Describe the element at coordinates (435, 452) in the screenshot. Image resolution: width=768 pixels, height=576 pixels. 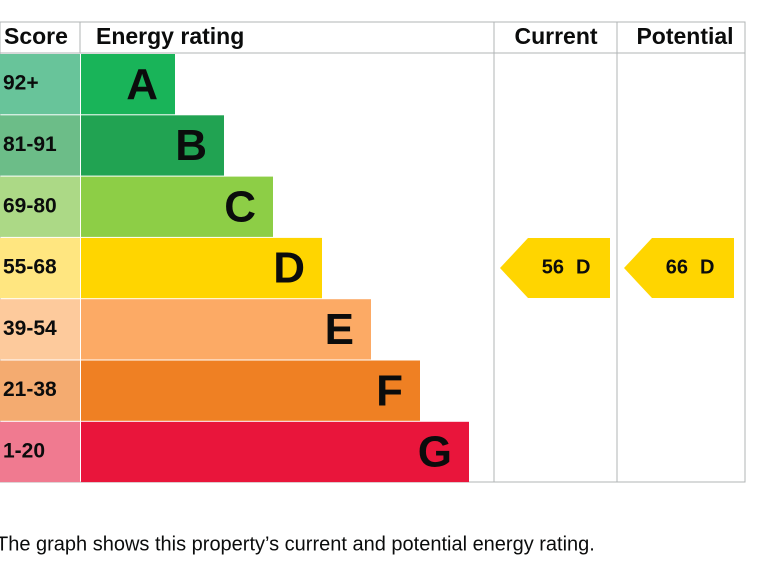
I see `rating-letter: G` at that location.